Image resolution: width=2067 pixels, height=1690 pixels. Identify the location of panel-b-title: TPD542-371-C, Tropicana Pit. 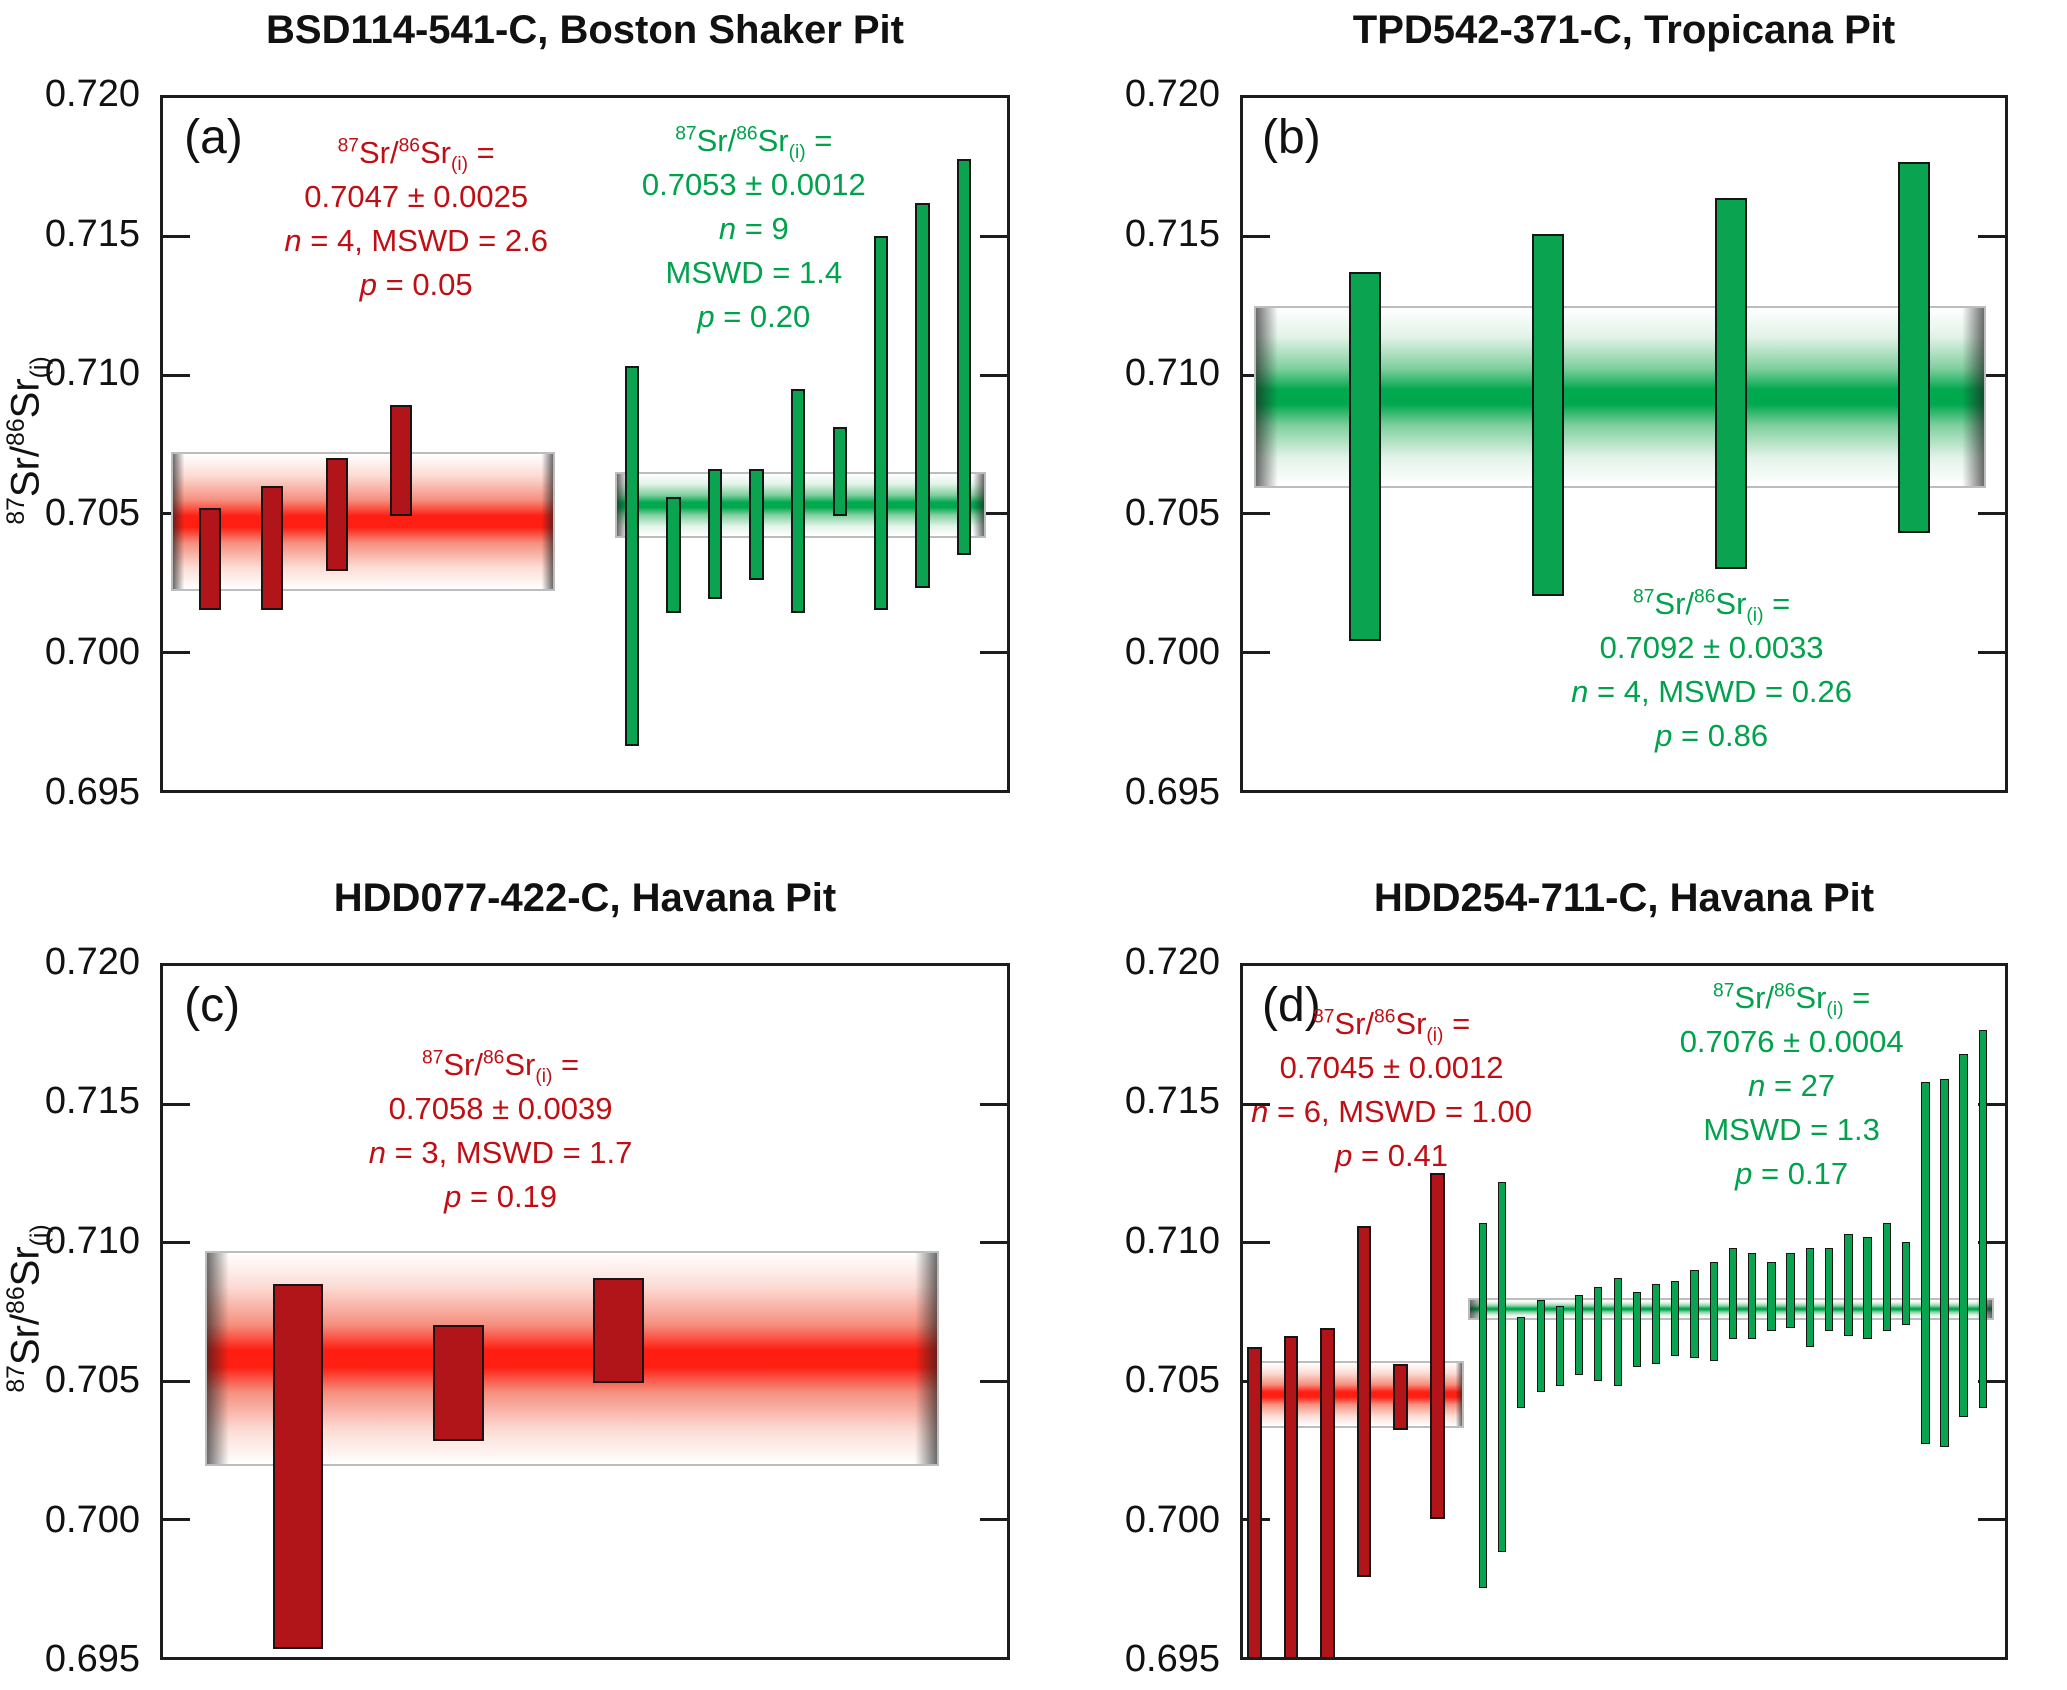
(1624, 30).